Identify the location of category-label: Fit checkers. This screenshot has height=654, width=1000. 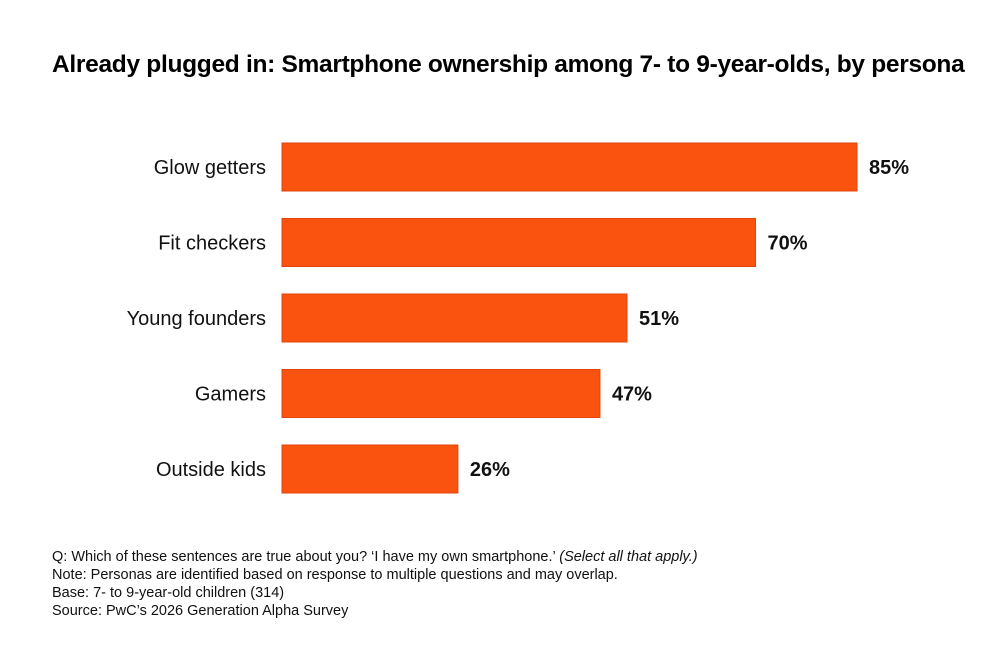
(212, 244).